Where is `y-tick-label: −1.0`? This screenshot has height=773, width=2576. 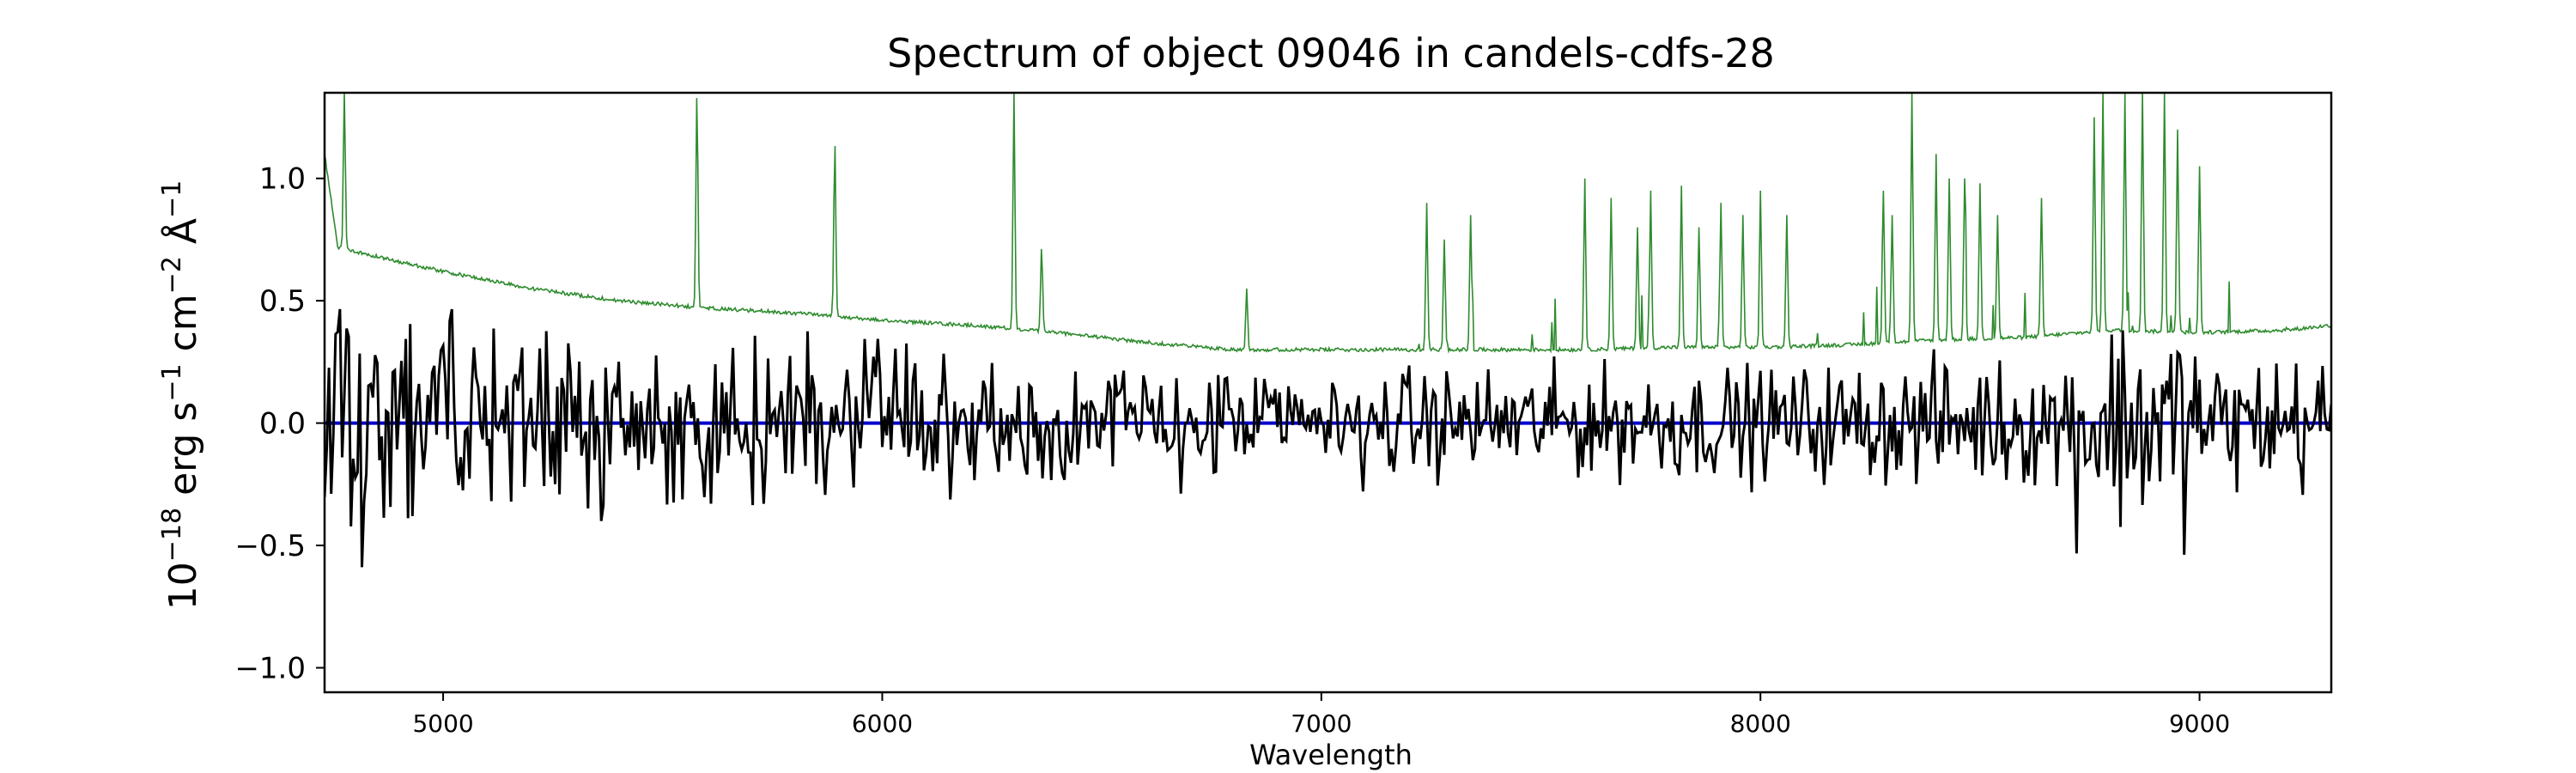
y-tick-label: −1.0 is located at coordinates (270, 669).